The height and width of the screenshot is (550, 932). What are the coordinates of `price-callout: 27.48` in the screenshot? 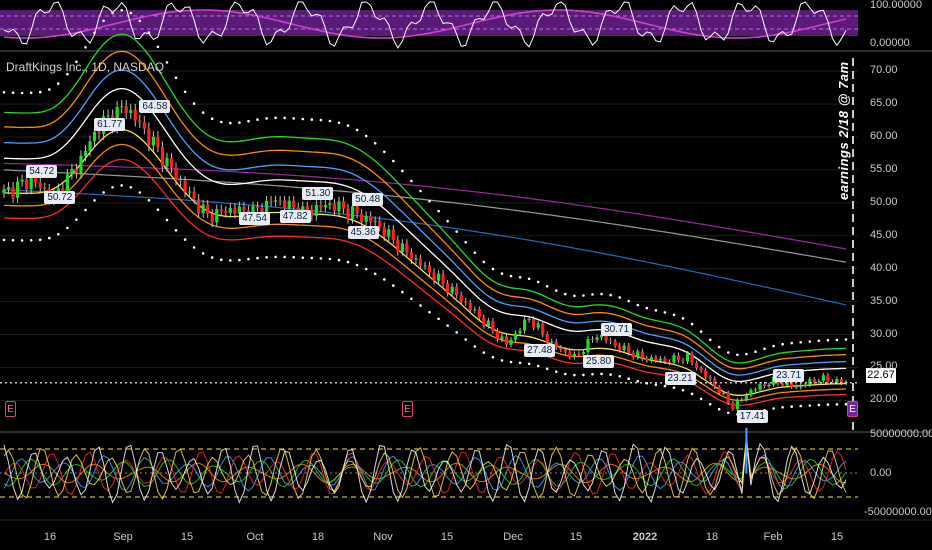 It's located at (540, 351).